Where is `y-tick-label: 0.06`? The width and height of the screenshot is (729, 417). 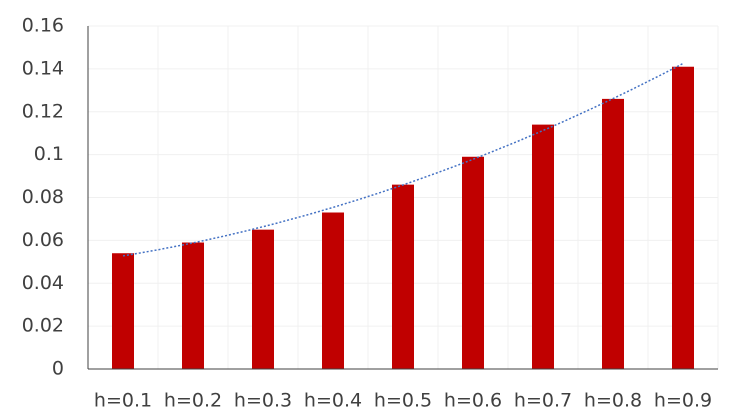 y-tick-label: 0.06 is located at coordinates (43, 240).